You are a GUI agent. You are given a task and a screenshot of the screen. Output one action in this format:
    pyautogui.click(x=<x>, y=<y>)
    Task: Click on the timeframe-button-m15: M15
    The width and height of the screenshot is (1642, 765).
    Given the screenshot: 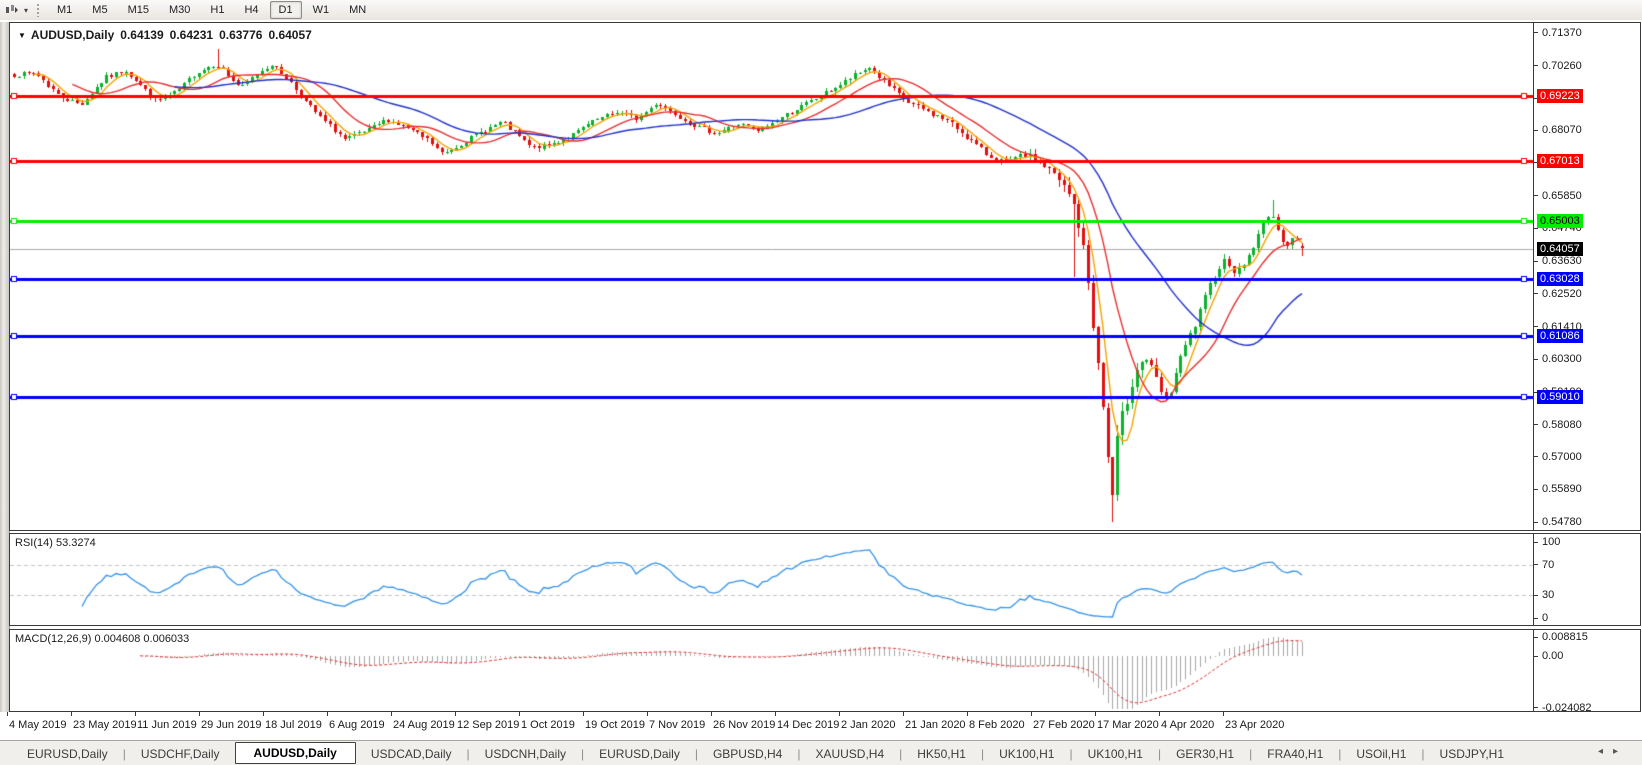 What is the action you would take?
    pyautogui.click(x=138, y=10)
    